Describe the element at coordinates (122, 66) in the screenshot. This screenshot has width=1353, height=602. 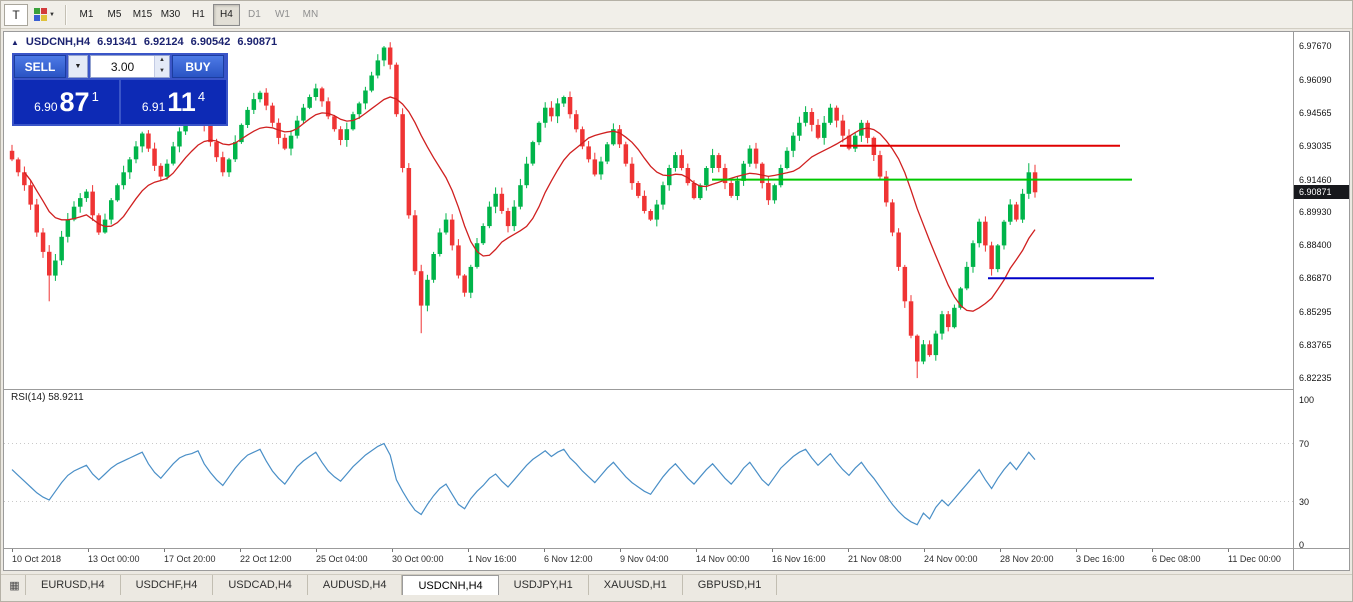
I see `lot-size-input` at that location.